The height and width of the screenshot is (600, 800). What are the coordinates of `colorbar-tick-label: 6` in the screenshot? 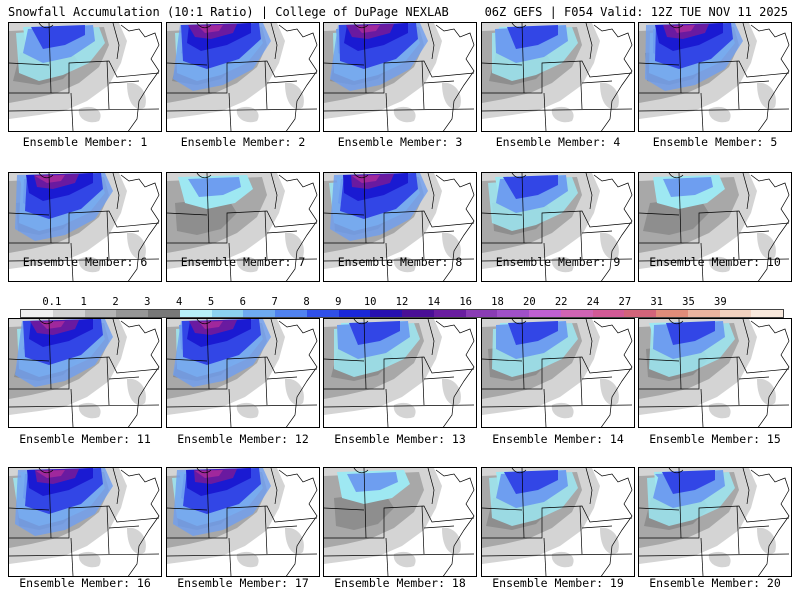 It's located at (242, 302).